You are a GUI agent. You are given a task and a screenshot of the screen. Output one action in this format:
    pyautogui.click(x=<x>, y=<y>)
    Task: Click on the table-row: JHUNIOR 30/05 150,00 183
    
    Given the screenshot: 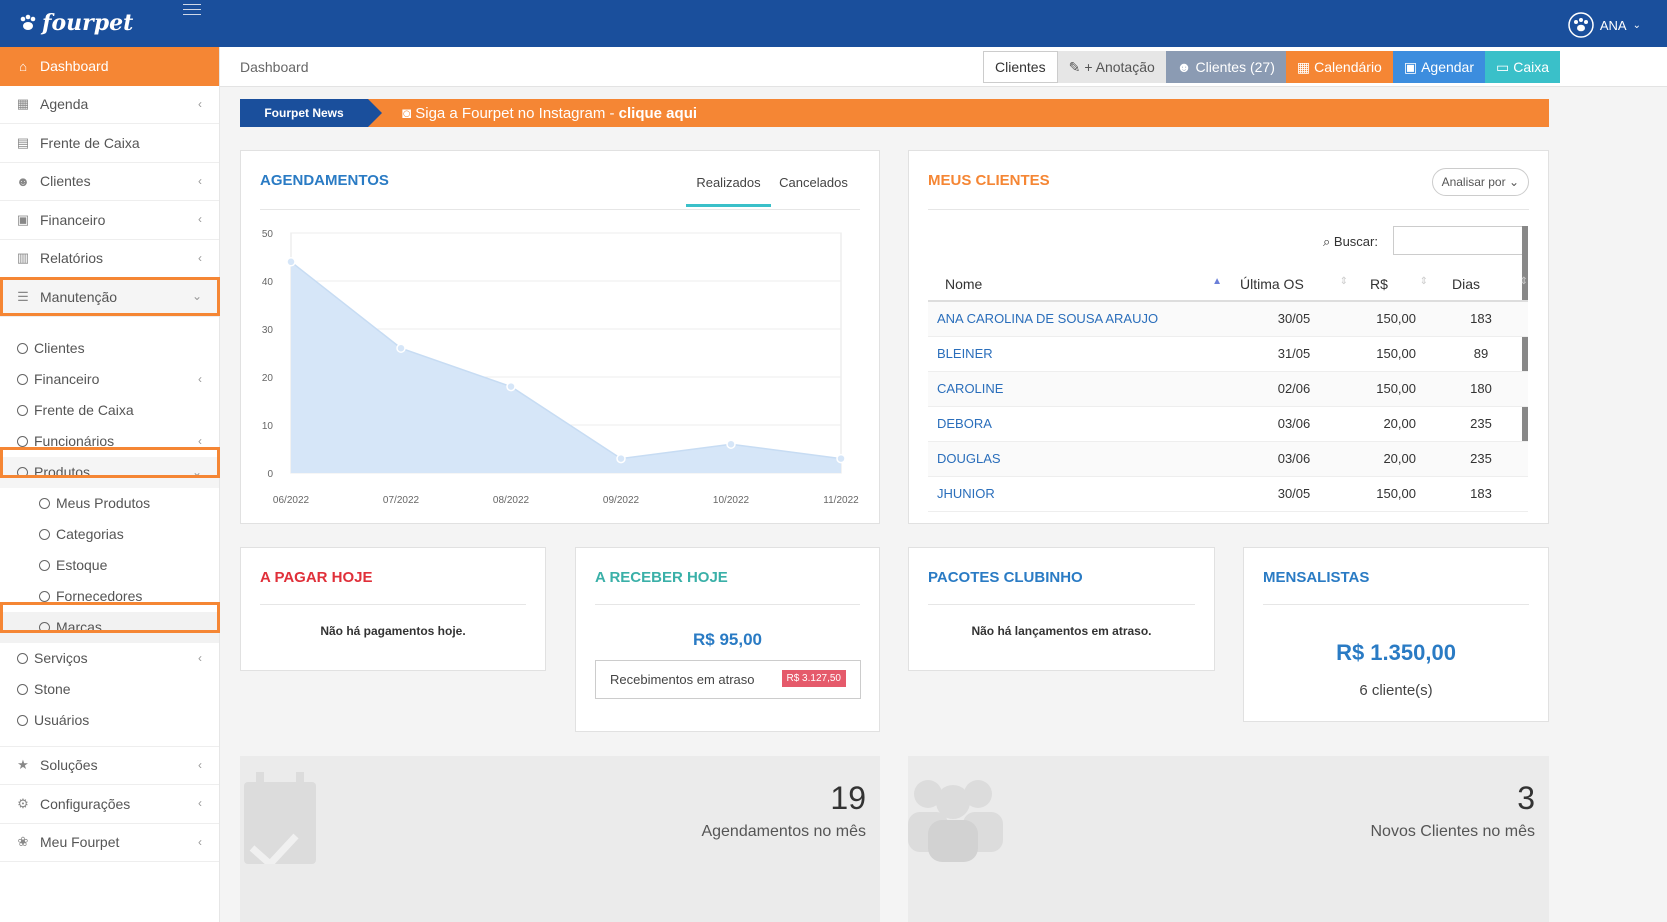 What is the action you would take?
    pyautogui.click(x=1228, y=494)
    